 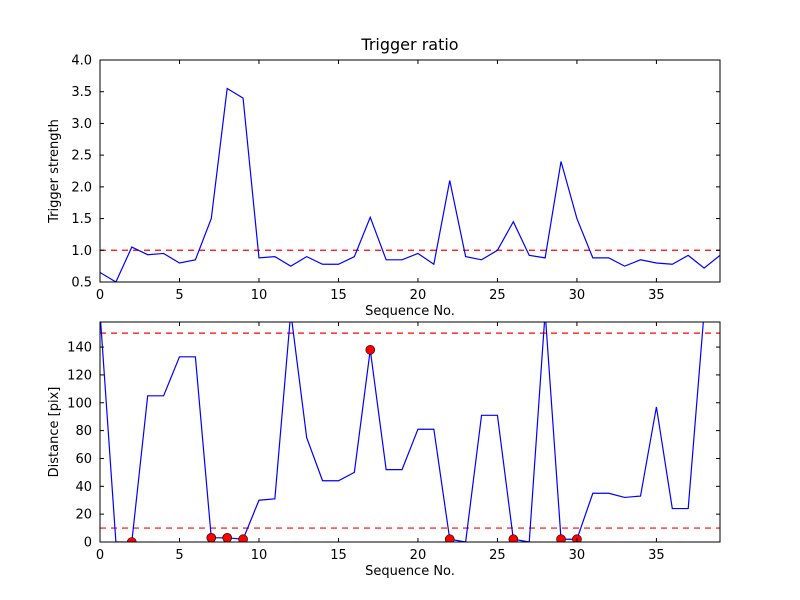 I want to click on y-tick-label: 3.5, so click(x=81, y=92).